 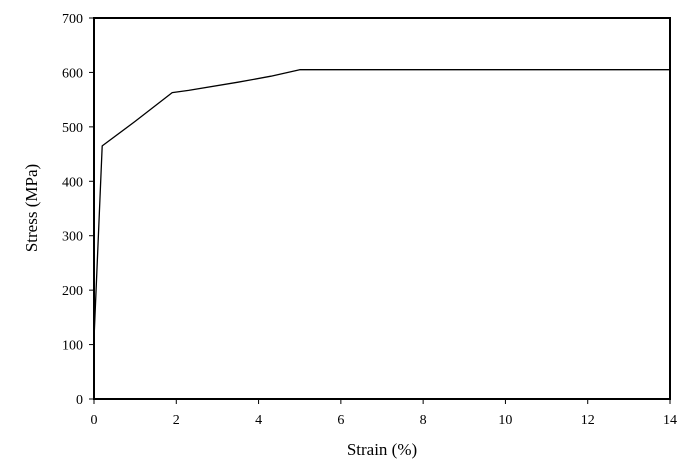 What do you see at coordinates (382, 449) in the screenshot?
I see `x-axis-label: Strain (%)` at bounding box center [382, 449].